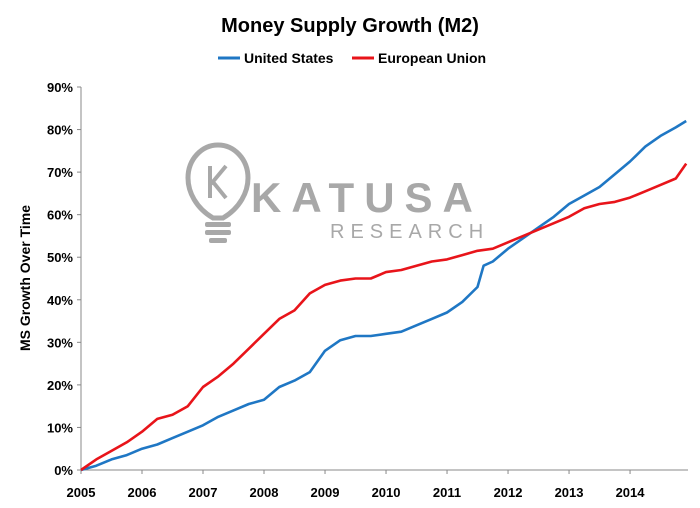  Describe the element at coordinates (81, 492) in the screenshot. I see `x-tick-label: 2005` at that location.